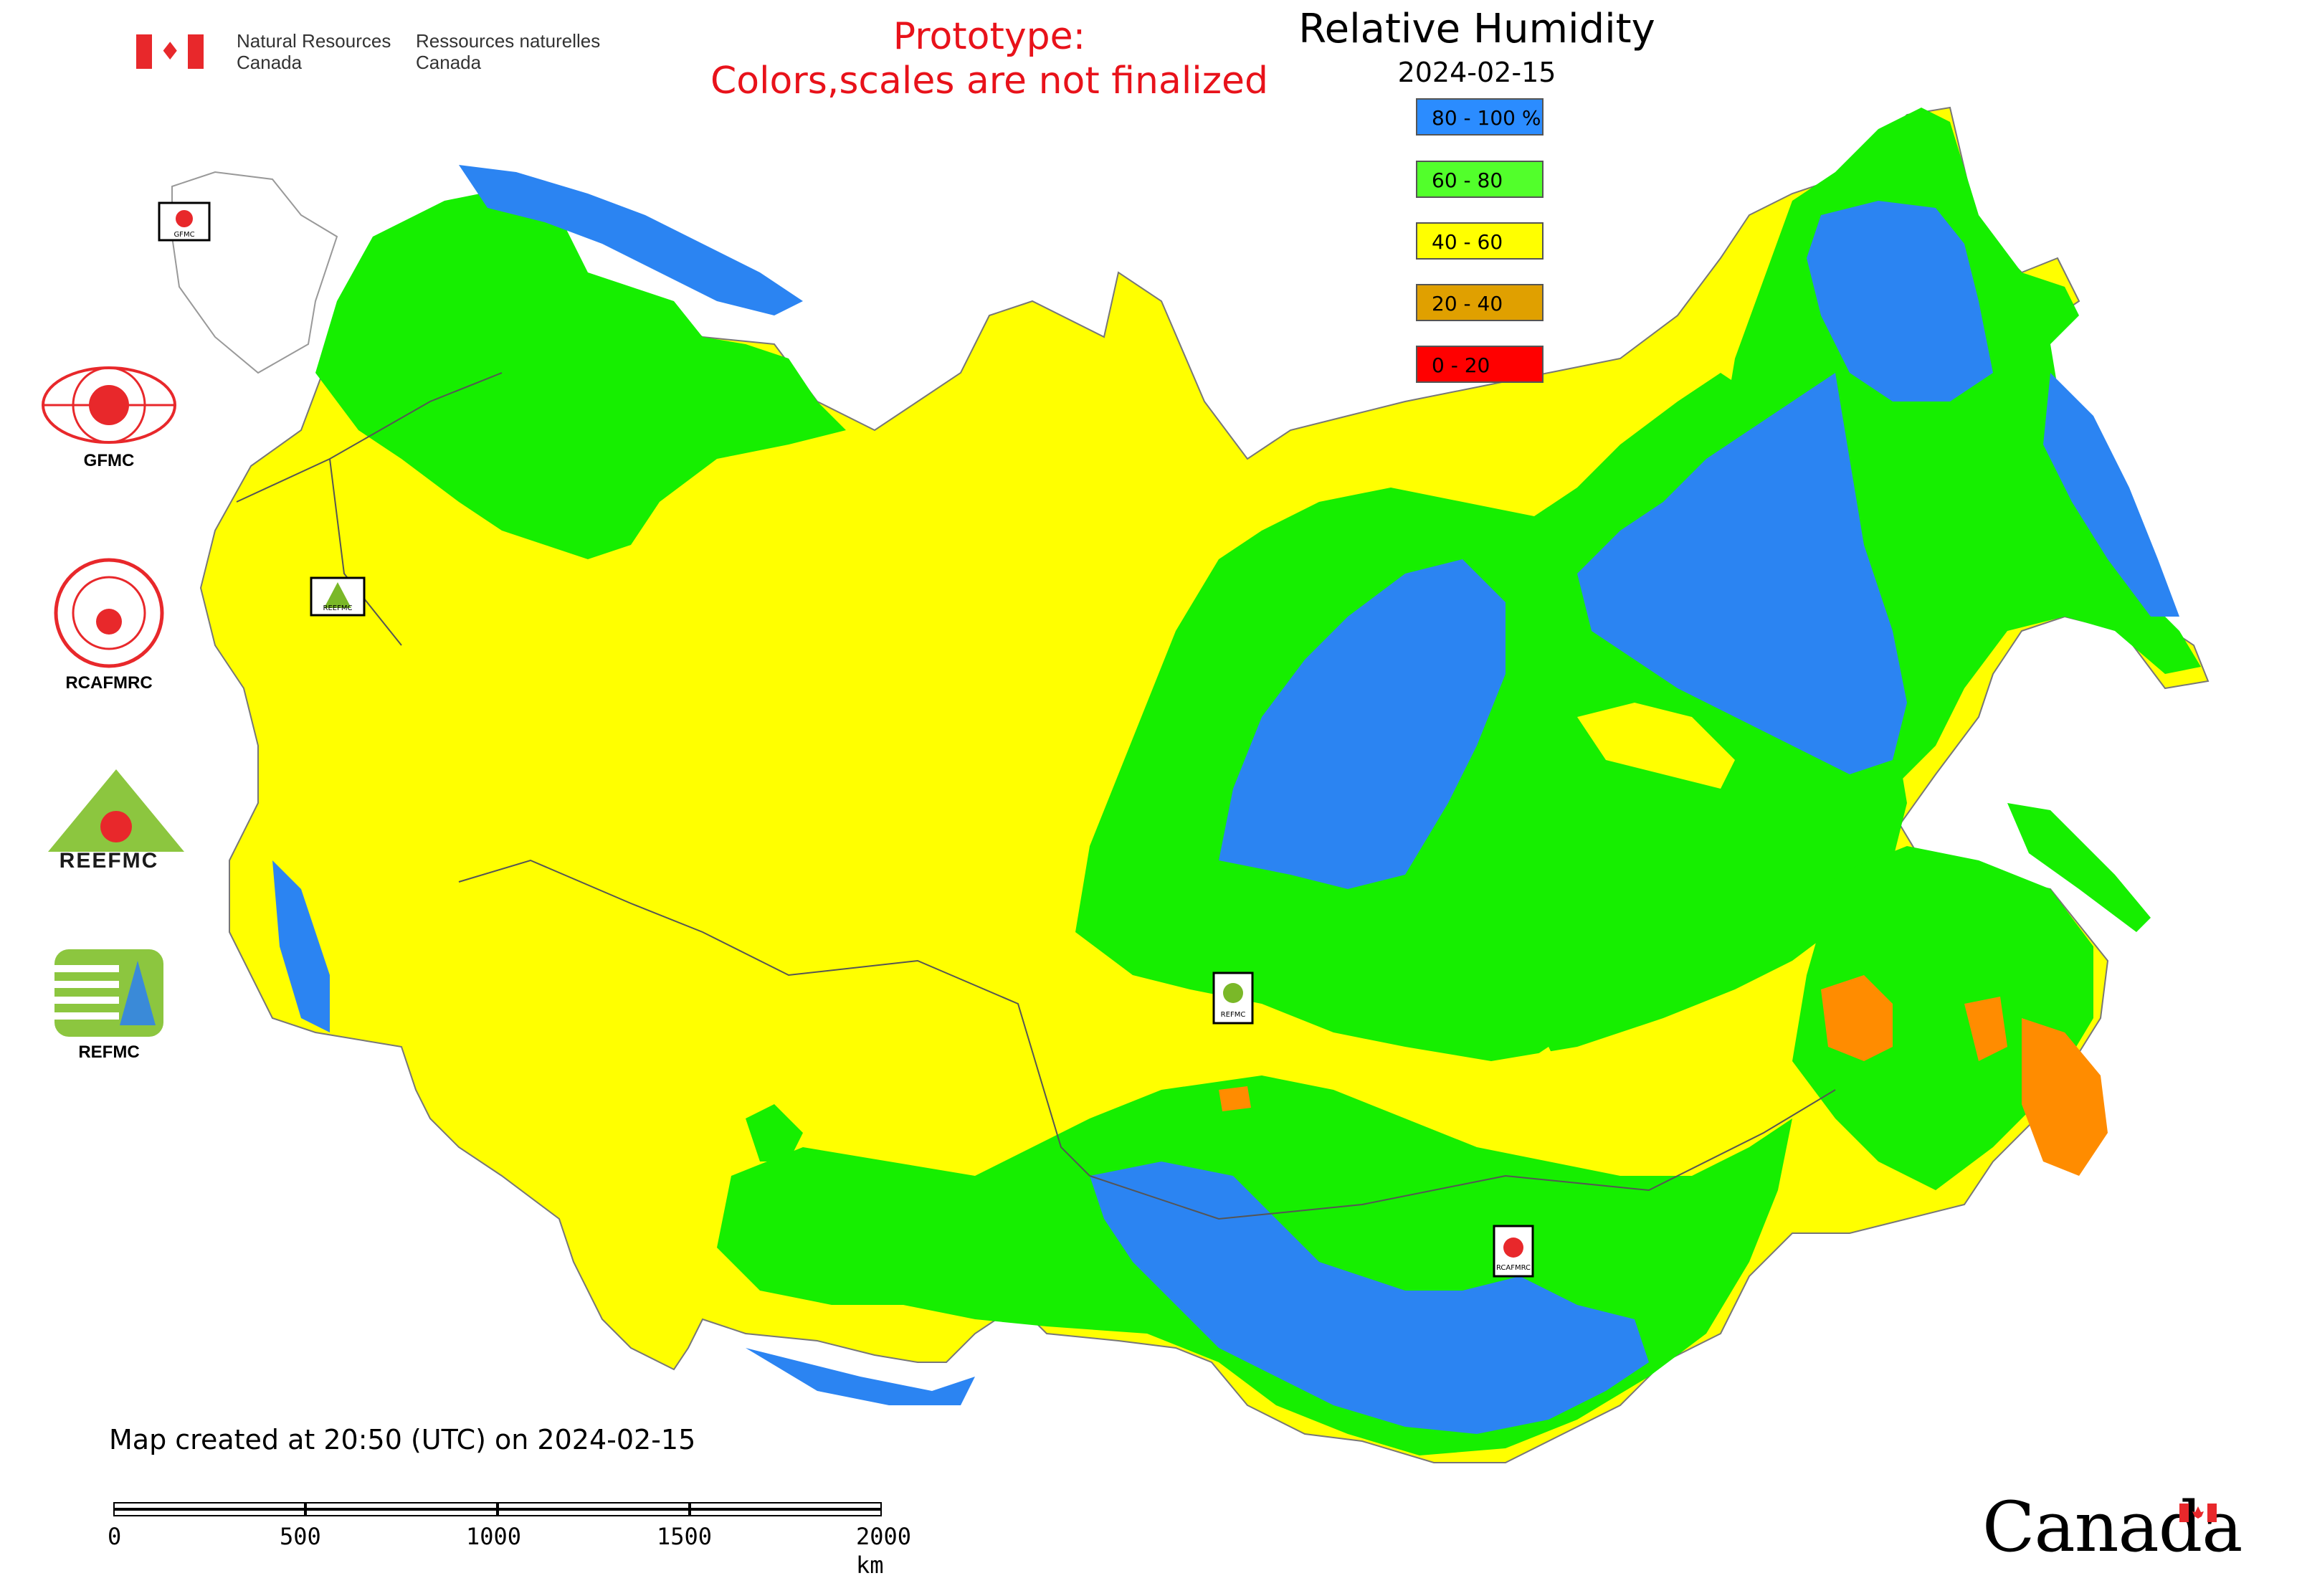 The image size is (2302, 1596). What do you see at coordinates (255, 272) in the screenshot?
I see `scandinavia-outline` at bounding box center [255, 272].